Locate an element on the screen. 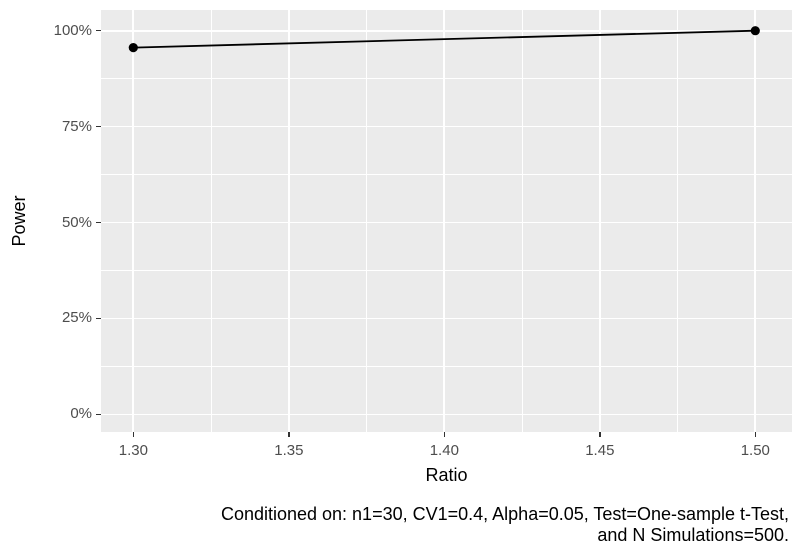 This screenshot has height=560, width=800. caption-line-2: and N Simulations=500. is located at coordinates (693, 535).